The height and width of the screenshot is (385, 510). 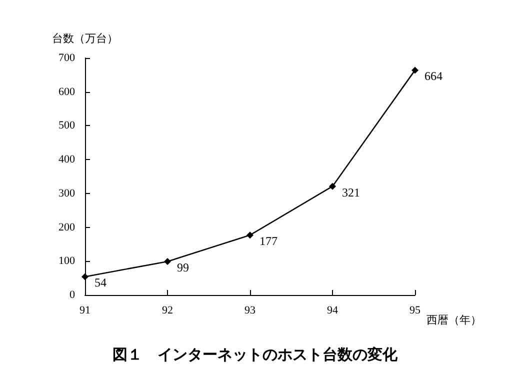 I want to click on y-tick-label: 200, so click(x=67, y=227).